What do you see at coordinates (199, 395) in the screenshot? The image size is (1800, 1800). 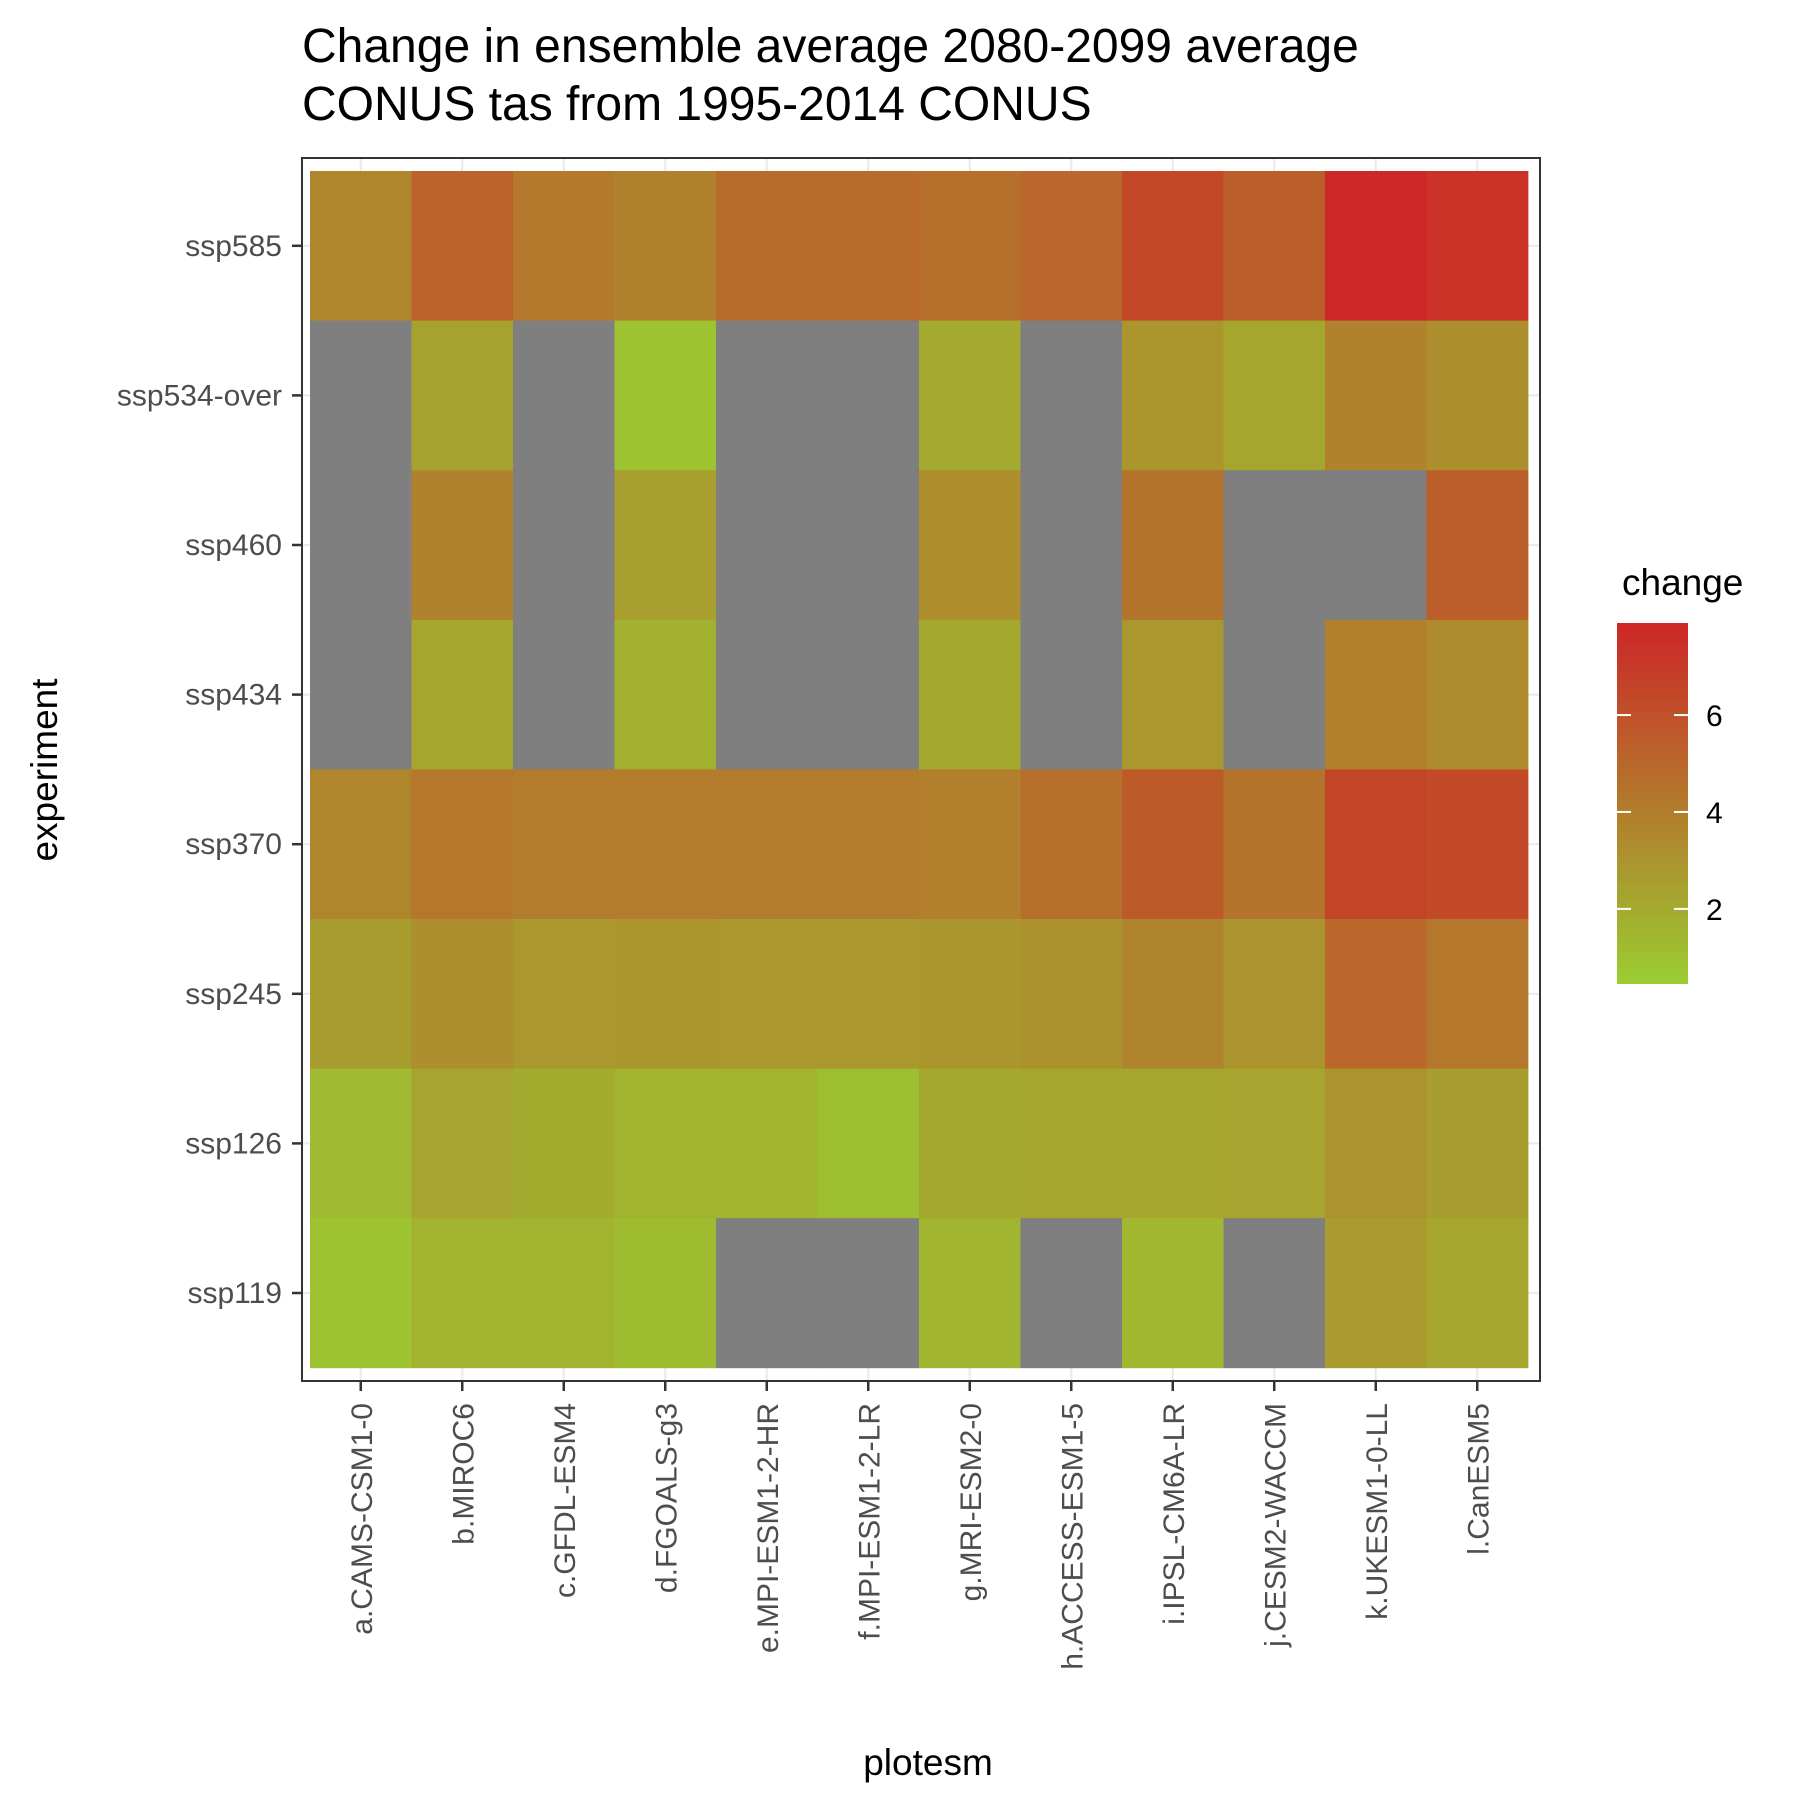 I see `y-tick-label: ssp534-over` at bounding box center [199, 395].